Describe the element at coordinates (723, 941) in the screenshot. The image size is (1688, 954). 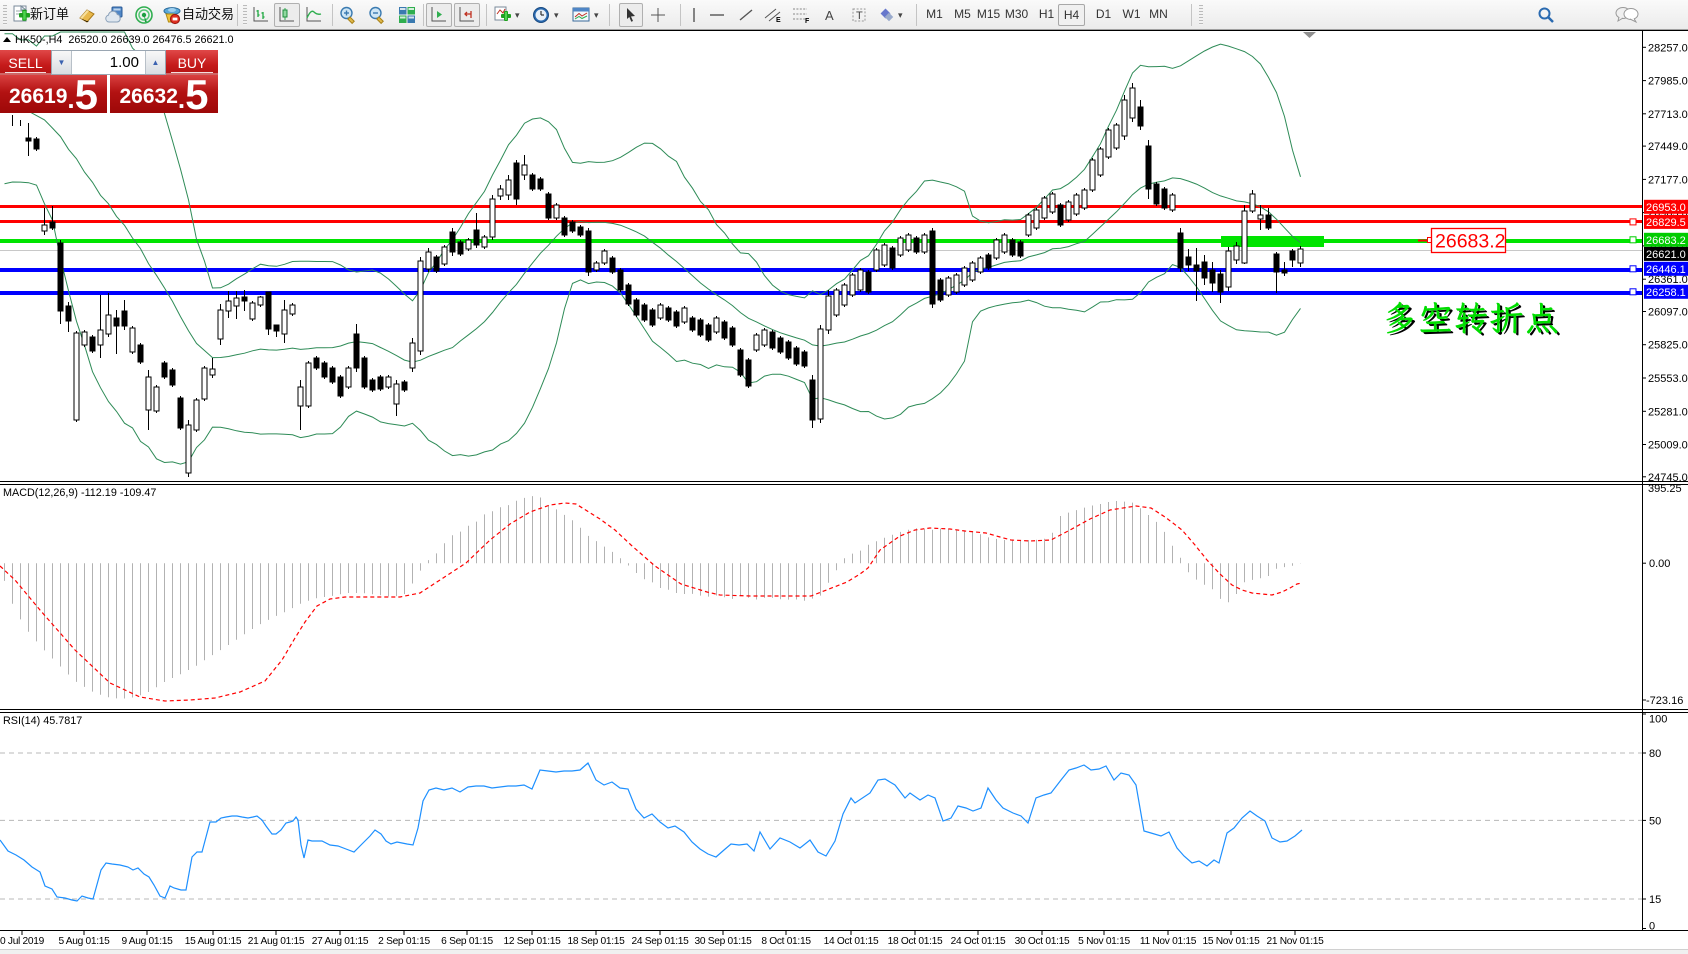
I see `svg-text: 30 Sep 01:15` at that location.